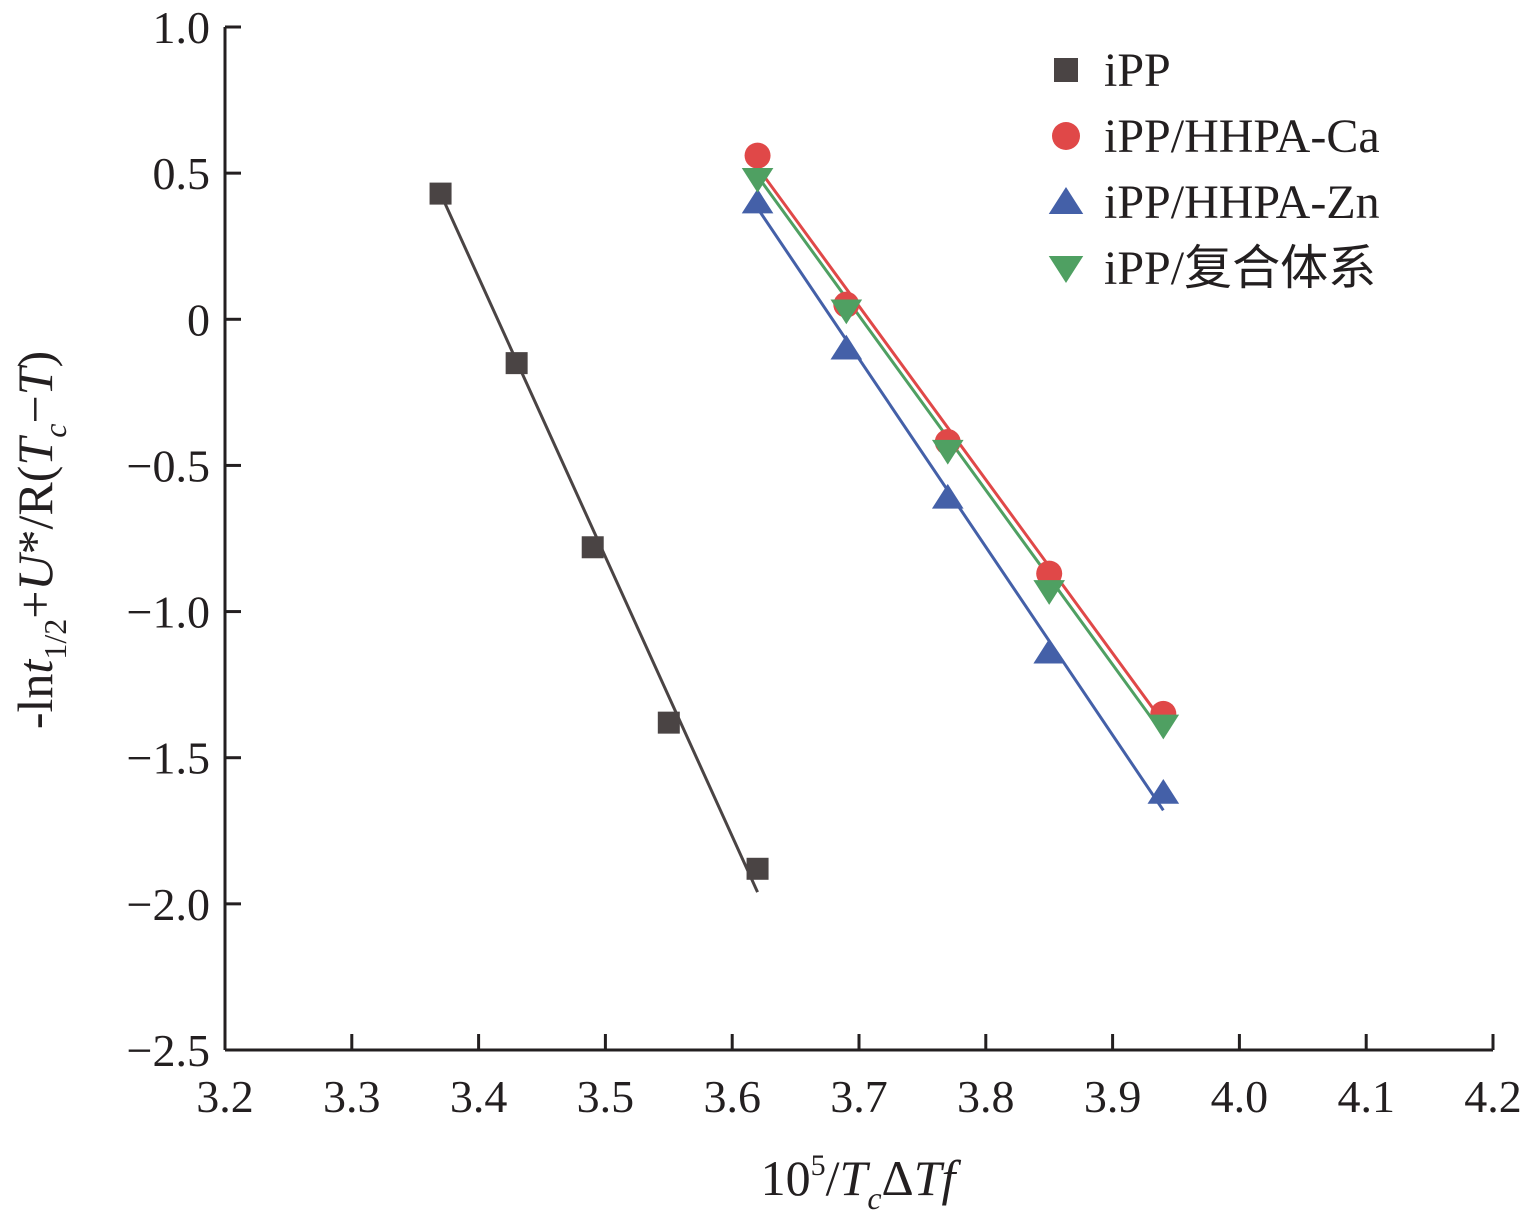 The image size is (1529, 1215). Describe the element at coordinates (1242, 202) in the screenshot. I see `legend-label: iPP/HHPA-Zn` at that location.